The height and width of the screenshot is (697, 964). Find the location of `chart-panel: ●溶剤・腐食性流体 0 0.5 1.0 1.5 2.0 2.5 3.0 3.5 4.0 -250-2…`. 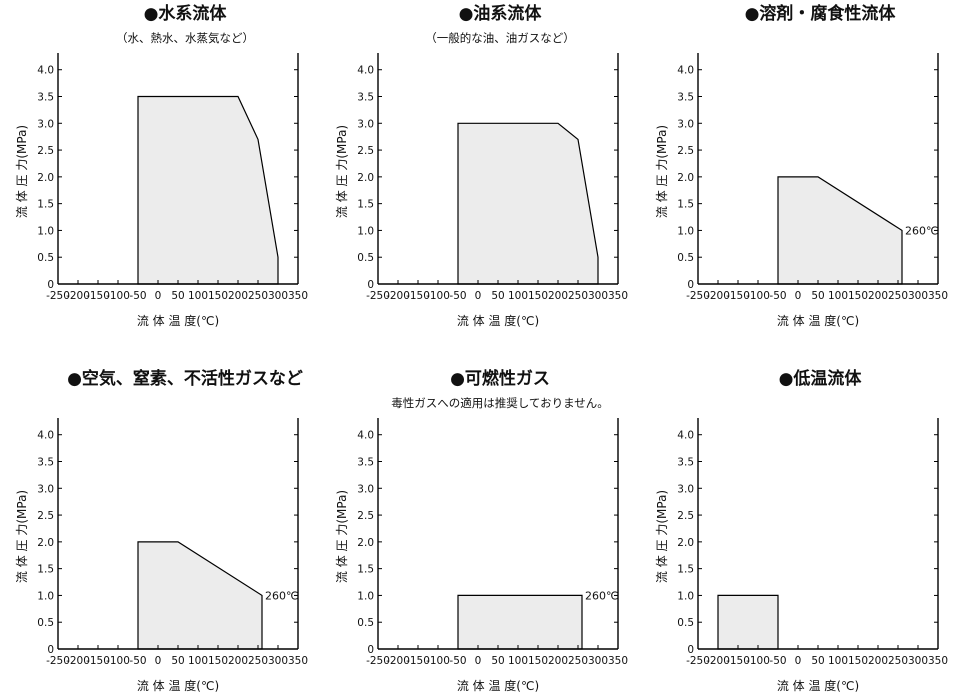

chart-panel: ●溶剤・腐食性流体 0 0.5 1.0 1.5 2.0 2.5 3.0 3.5 4.0 -250-2… is located at coordinates (801, 165).